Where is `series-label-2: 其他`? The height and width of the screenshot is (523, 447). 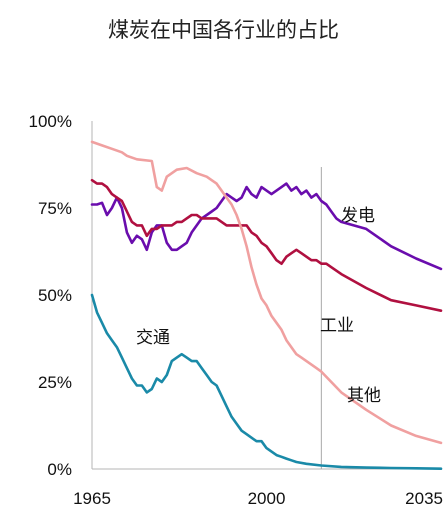 series-label-2: 其他 is located at coordinates (364, 396).